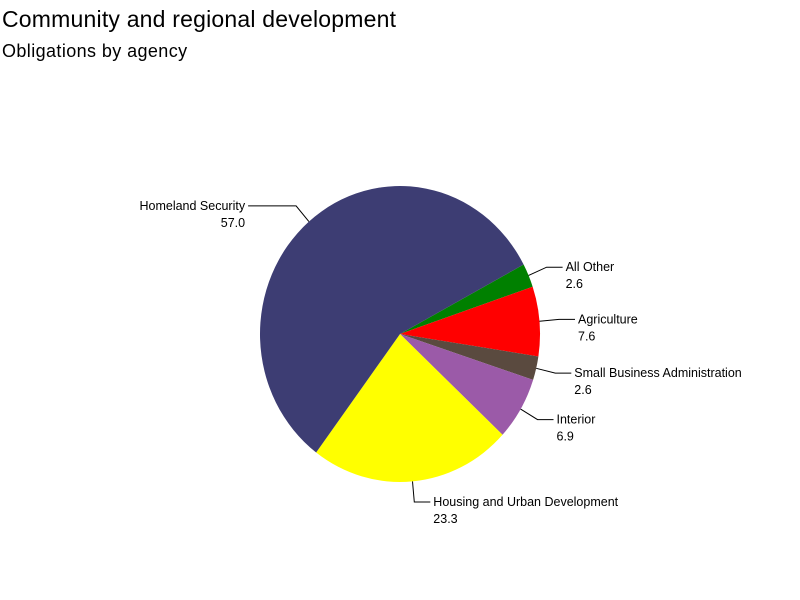  Describe the element at coordinates (199, 19) in the screenshot. I see `chart-title: Community and regional development` at that location.